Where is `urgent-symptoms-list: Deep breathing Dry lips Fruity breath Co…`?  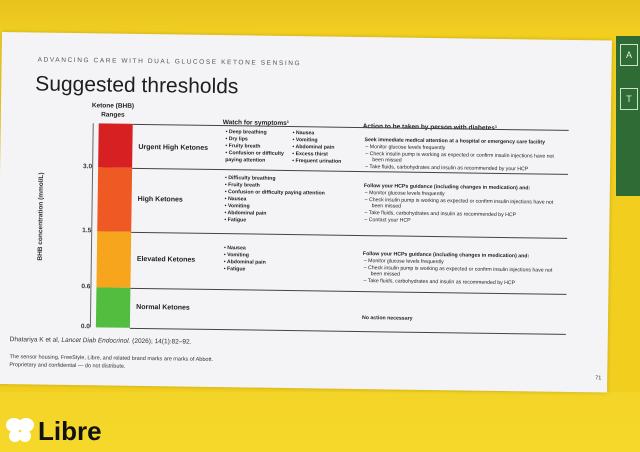
urgent-symptoms-list: Deep breathing Dry lips Fruity breath Co… is located at coordinates (258, 147).